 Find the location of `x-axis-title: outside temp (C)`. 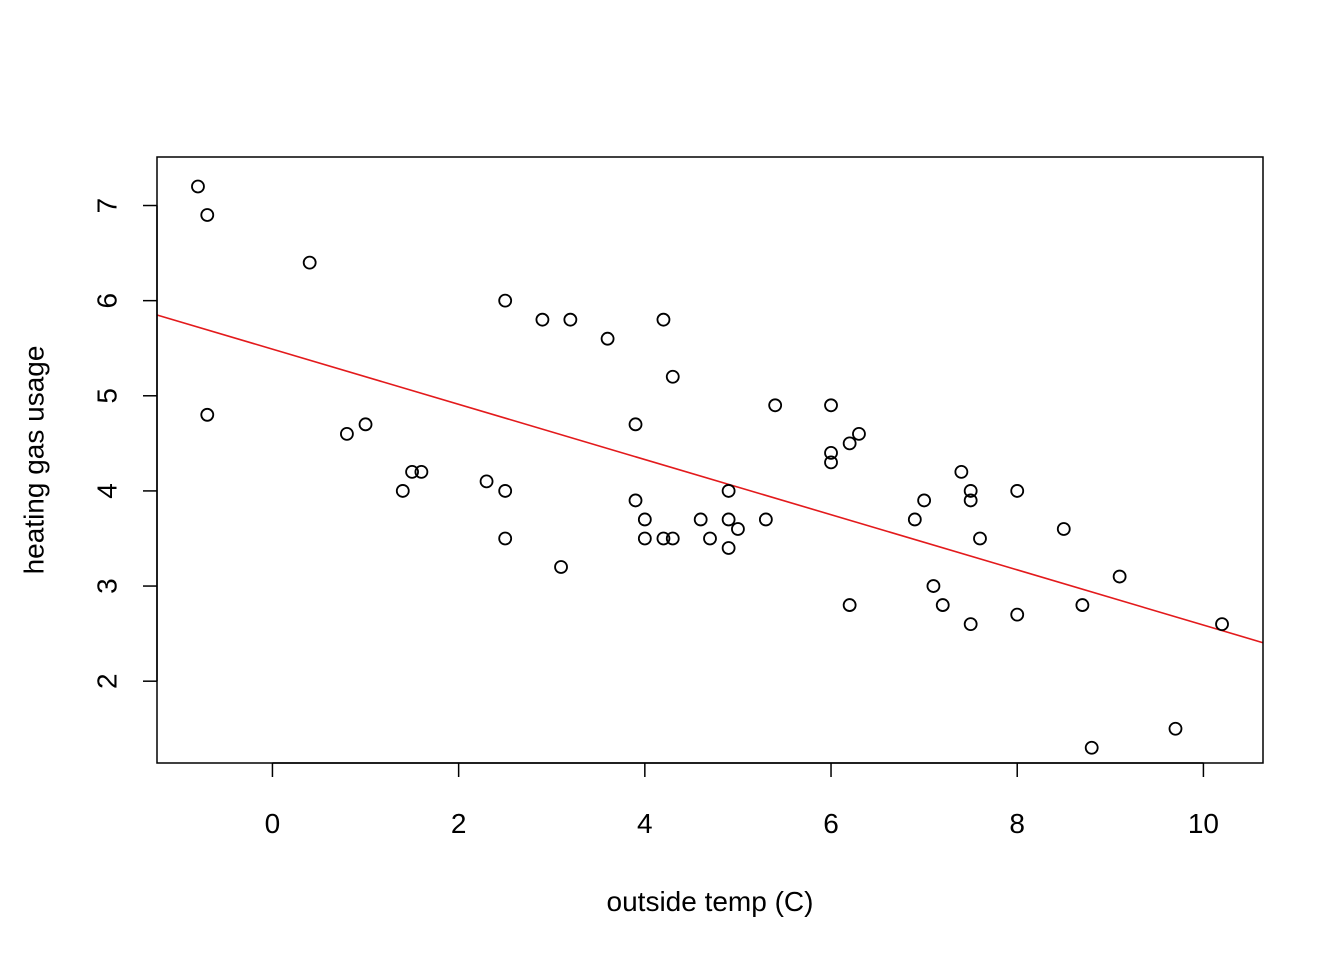

x-axis-title: outside temp (C) is located at coordinates (710, 901).